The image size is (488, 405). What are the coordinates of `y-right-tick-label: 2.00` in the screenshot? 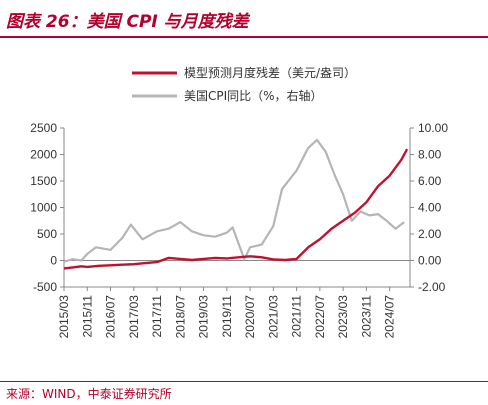 It's located at (430, 234).